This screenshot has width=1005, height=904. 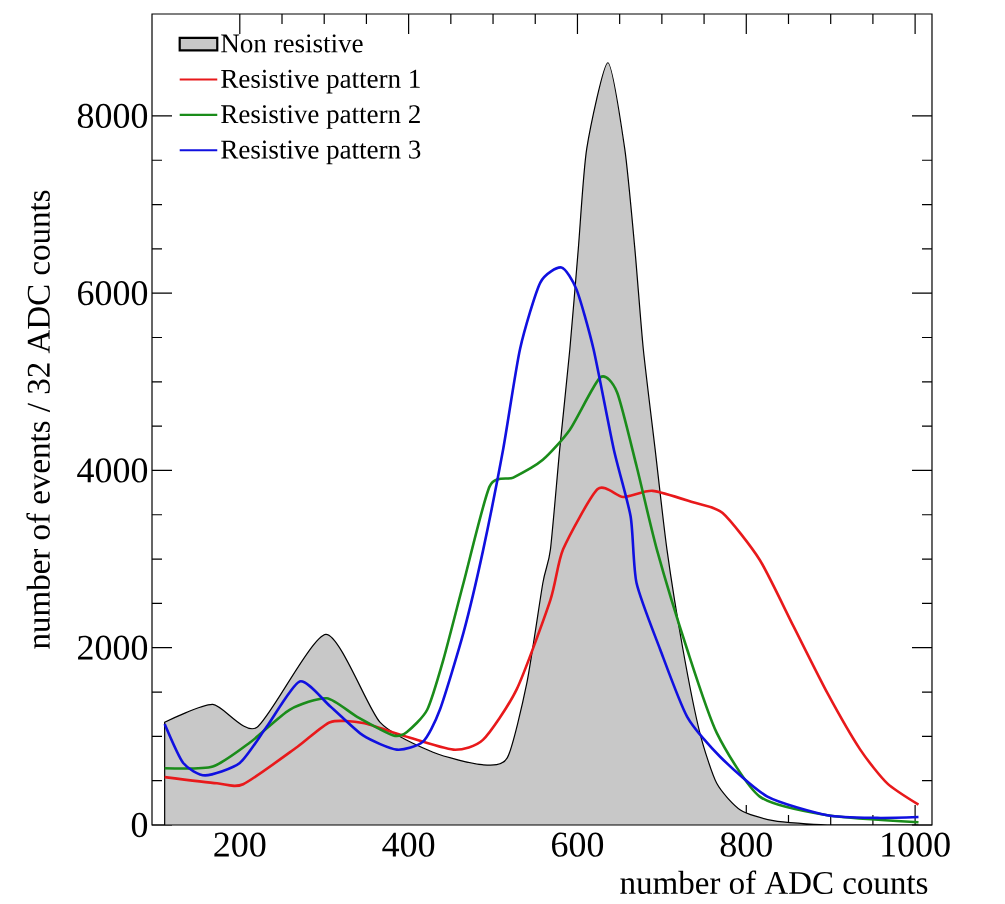 What do you see at coordinates (139, 825) in the screenshot?
I see `y-tick-label: 0` at bounding box center [139, 825].